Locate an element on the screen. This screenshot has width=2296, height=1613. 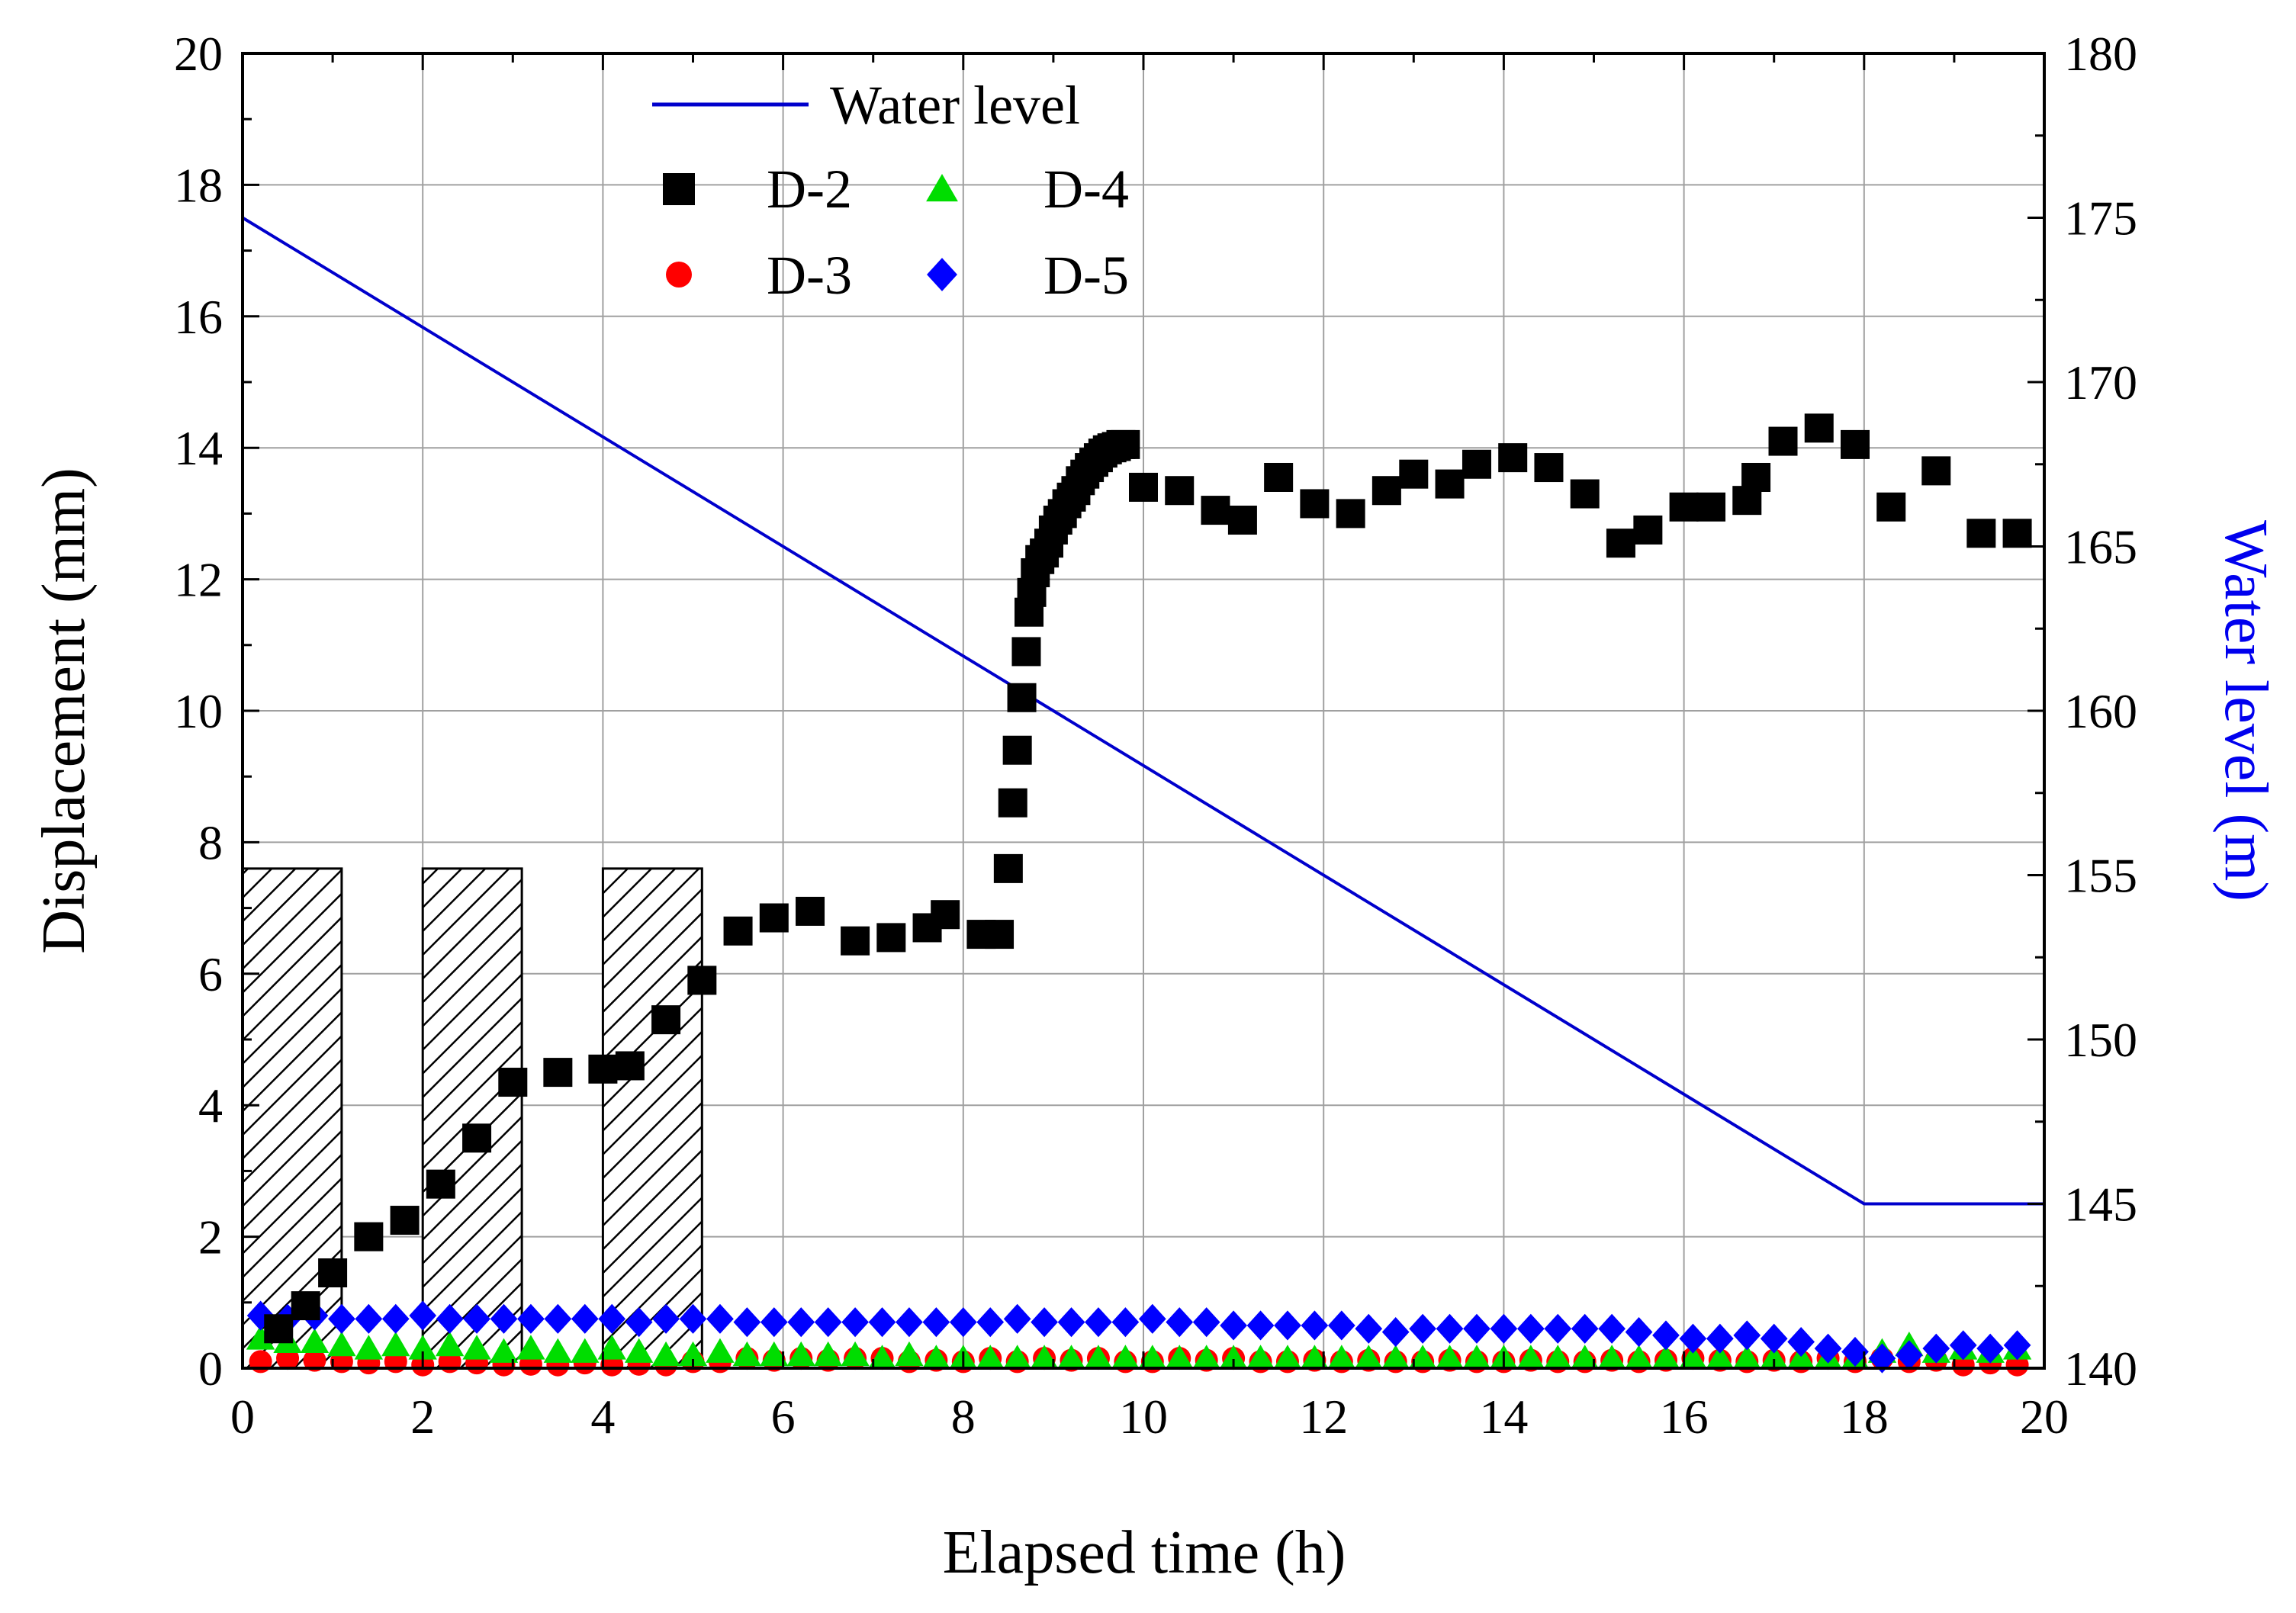
y-tick-label: 18 is located at coordinates (199, 185).